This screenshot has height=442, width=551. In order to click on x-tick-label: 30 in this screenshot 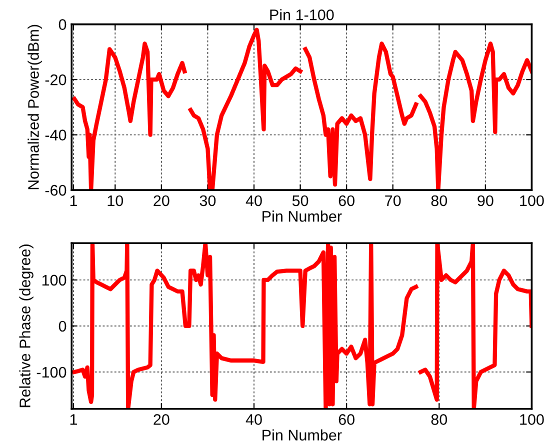, I will do `click(208, 200)`.